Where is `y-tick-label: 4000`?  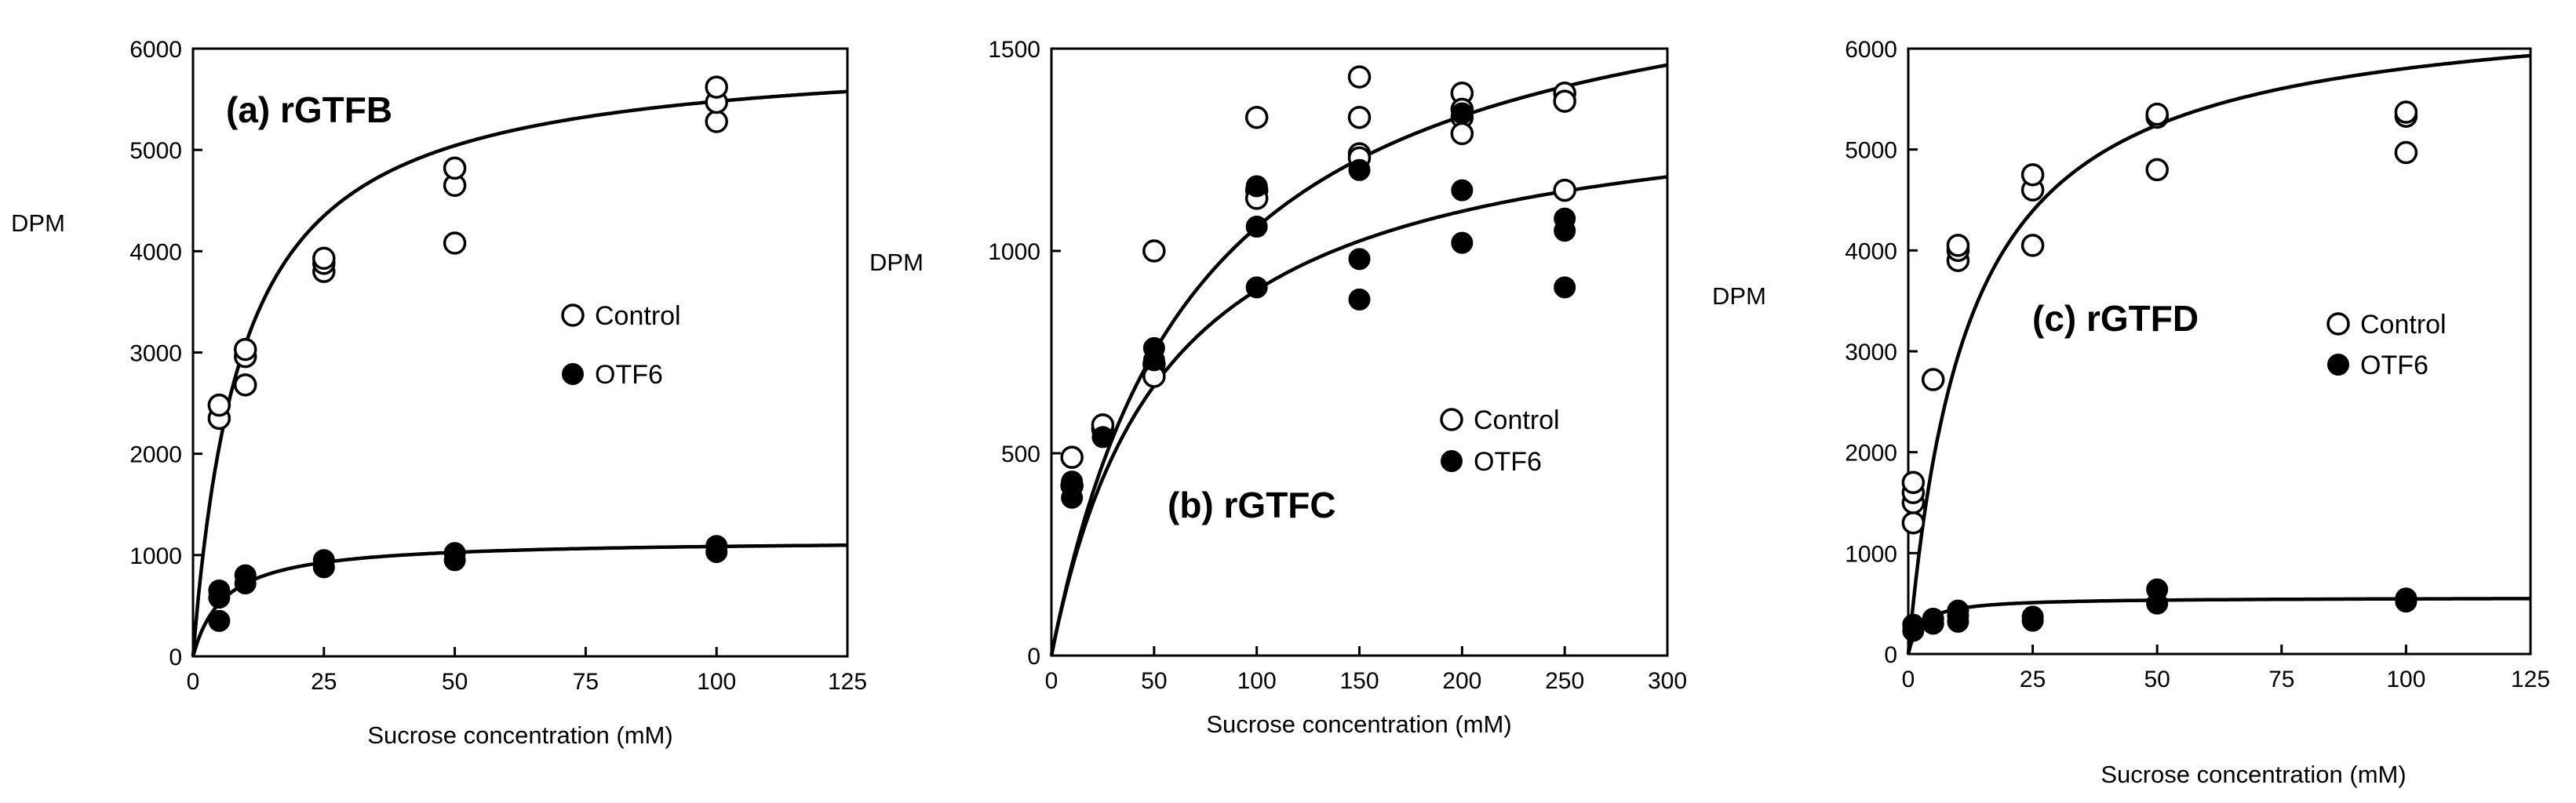 y-tick-label: 4000 is located at coordinates (155, 252).